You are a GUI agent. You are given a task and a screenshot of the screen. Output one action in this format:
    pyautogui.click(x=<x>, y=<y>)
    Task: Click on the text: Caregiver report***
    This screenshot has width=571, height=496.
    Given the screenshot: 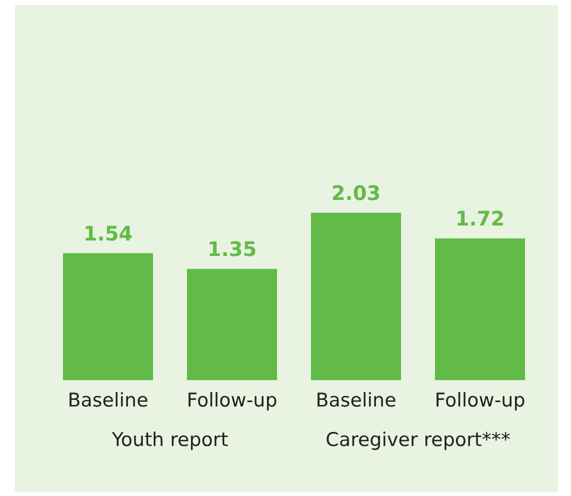 What is the action you would take?
    pyautogui.click(x=418, y=440)
    